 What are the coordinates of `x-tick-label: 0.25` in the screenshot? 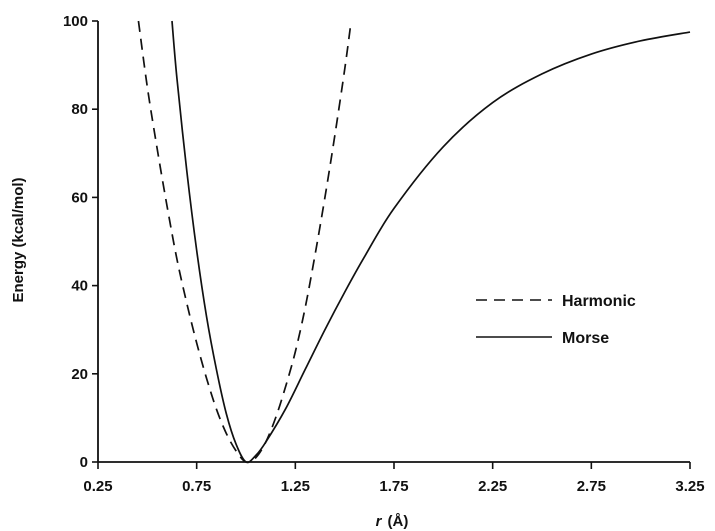 It's located at (97, 486).